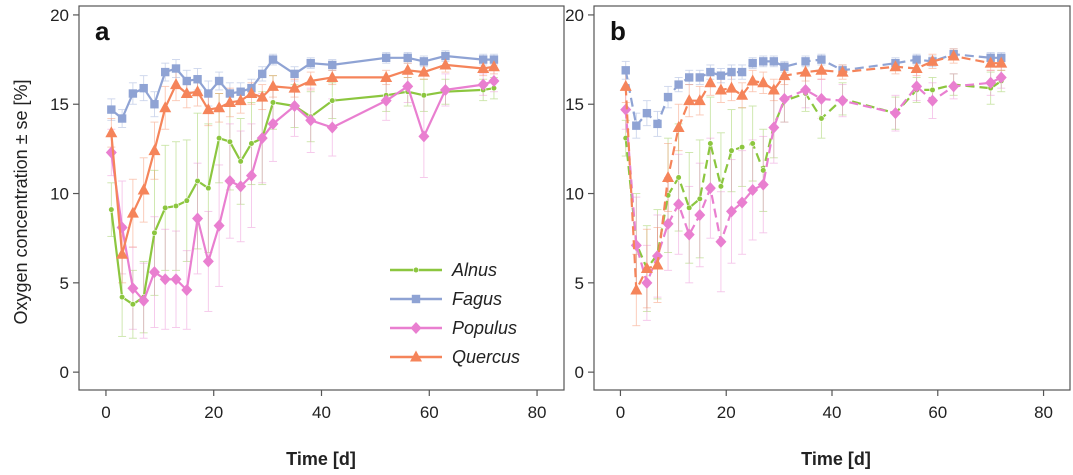  I want to click on legend-label: Alnus, so click(474, 270).